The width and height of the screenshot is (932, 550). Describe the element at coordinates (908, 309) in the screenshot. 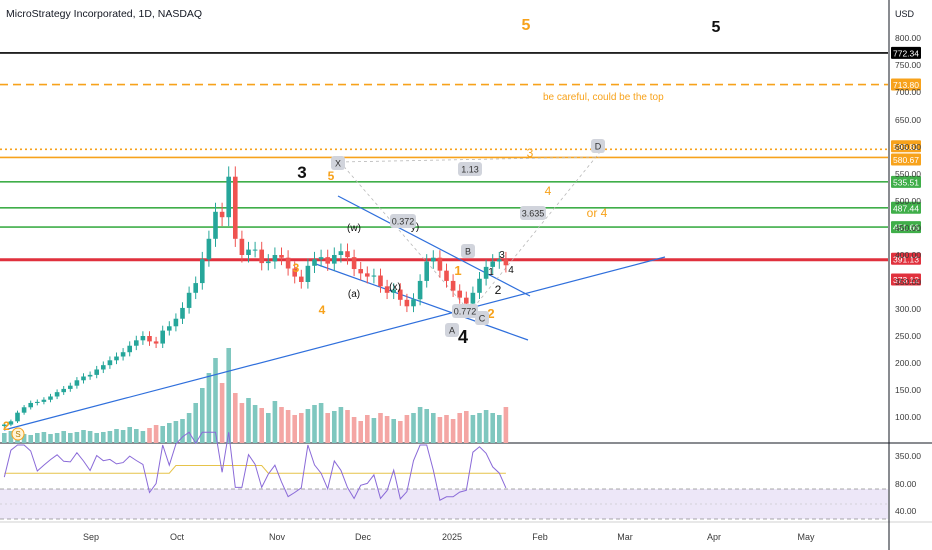

I see `price-axis-tick: 300.00` at that location.